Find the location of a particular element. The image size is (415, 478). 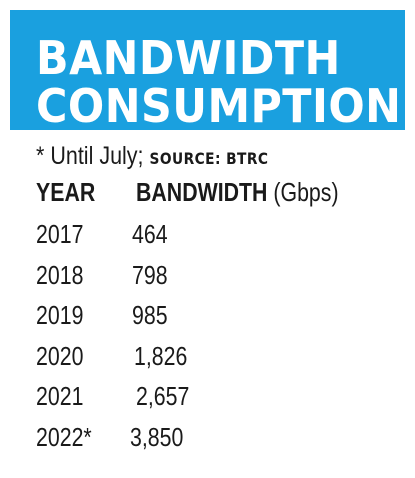

unit-label: (Gbps) is located at coordinates (306, 192).